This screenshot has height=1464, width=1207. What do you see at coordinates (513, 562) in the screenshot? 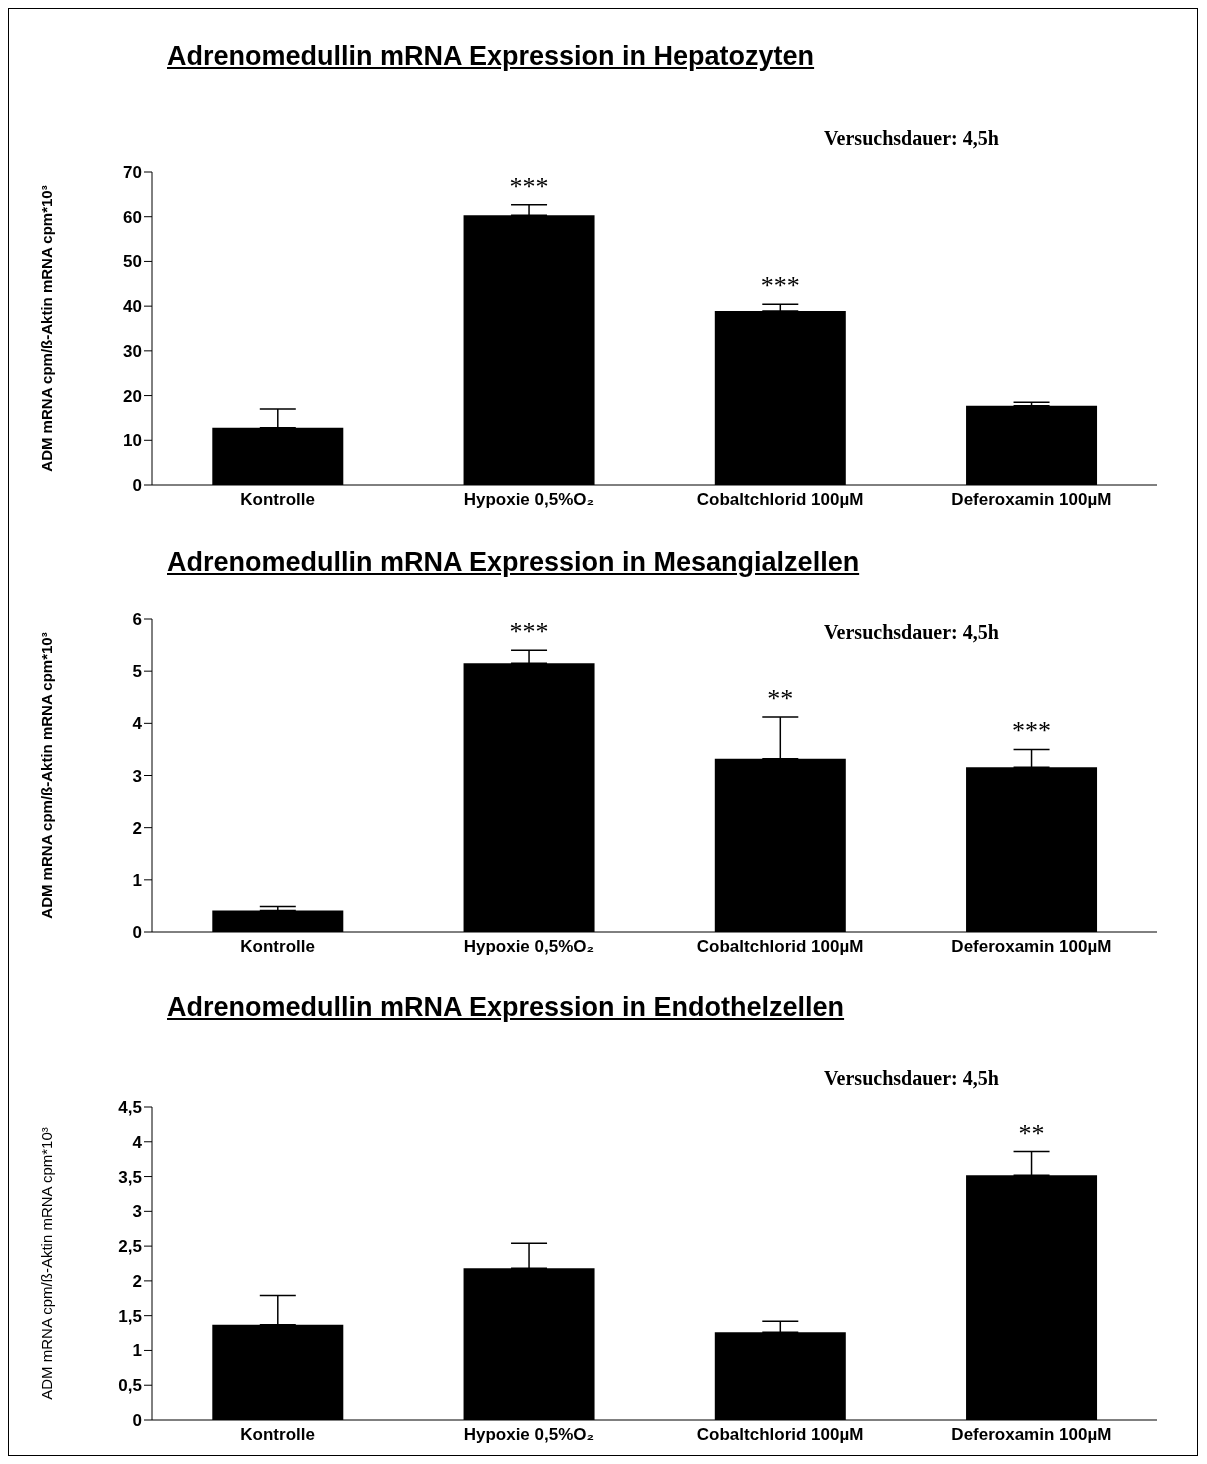
I see `chart-title: Adrenomedullin mRNA Expression in Mesangialzellen` at bounding box center [513, 562].